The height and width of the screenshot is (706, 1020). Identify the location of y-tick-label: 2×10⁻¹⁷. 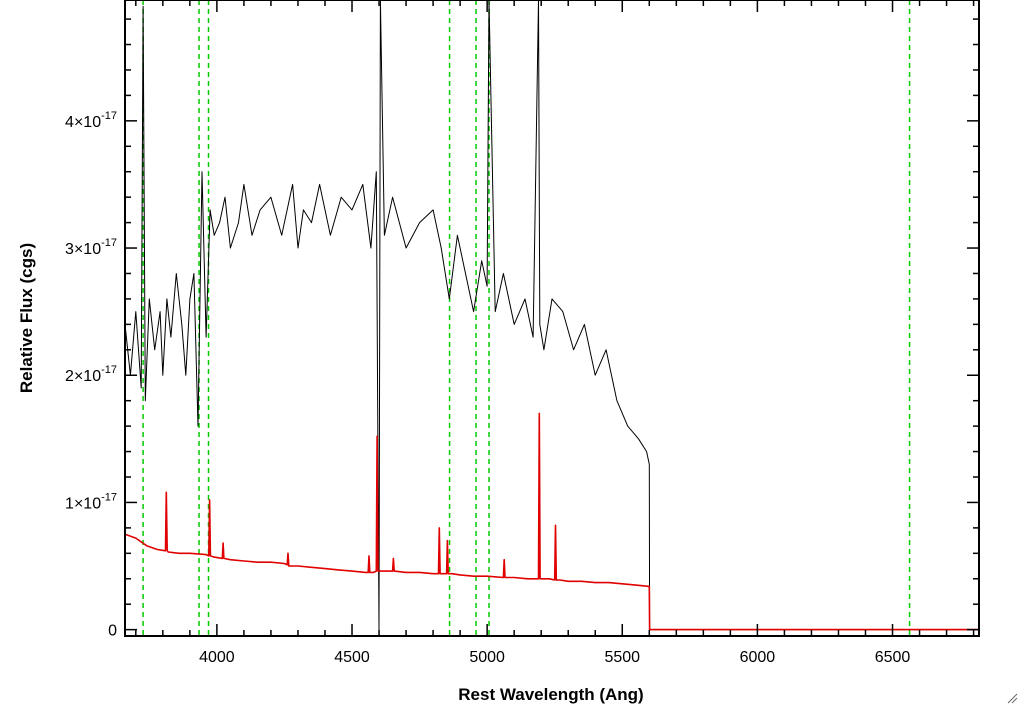
(91, 374).